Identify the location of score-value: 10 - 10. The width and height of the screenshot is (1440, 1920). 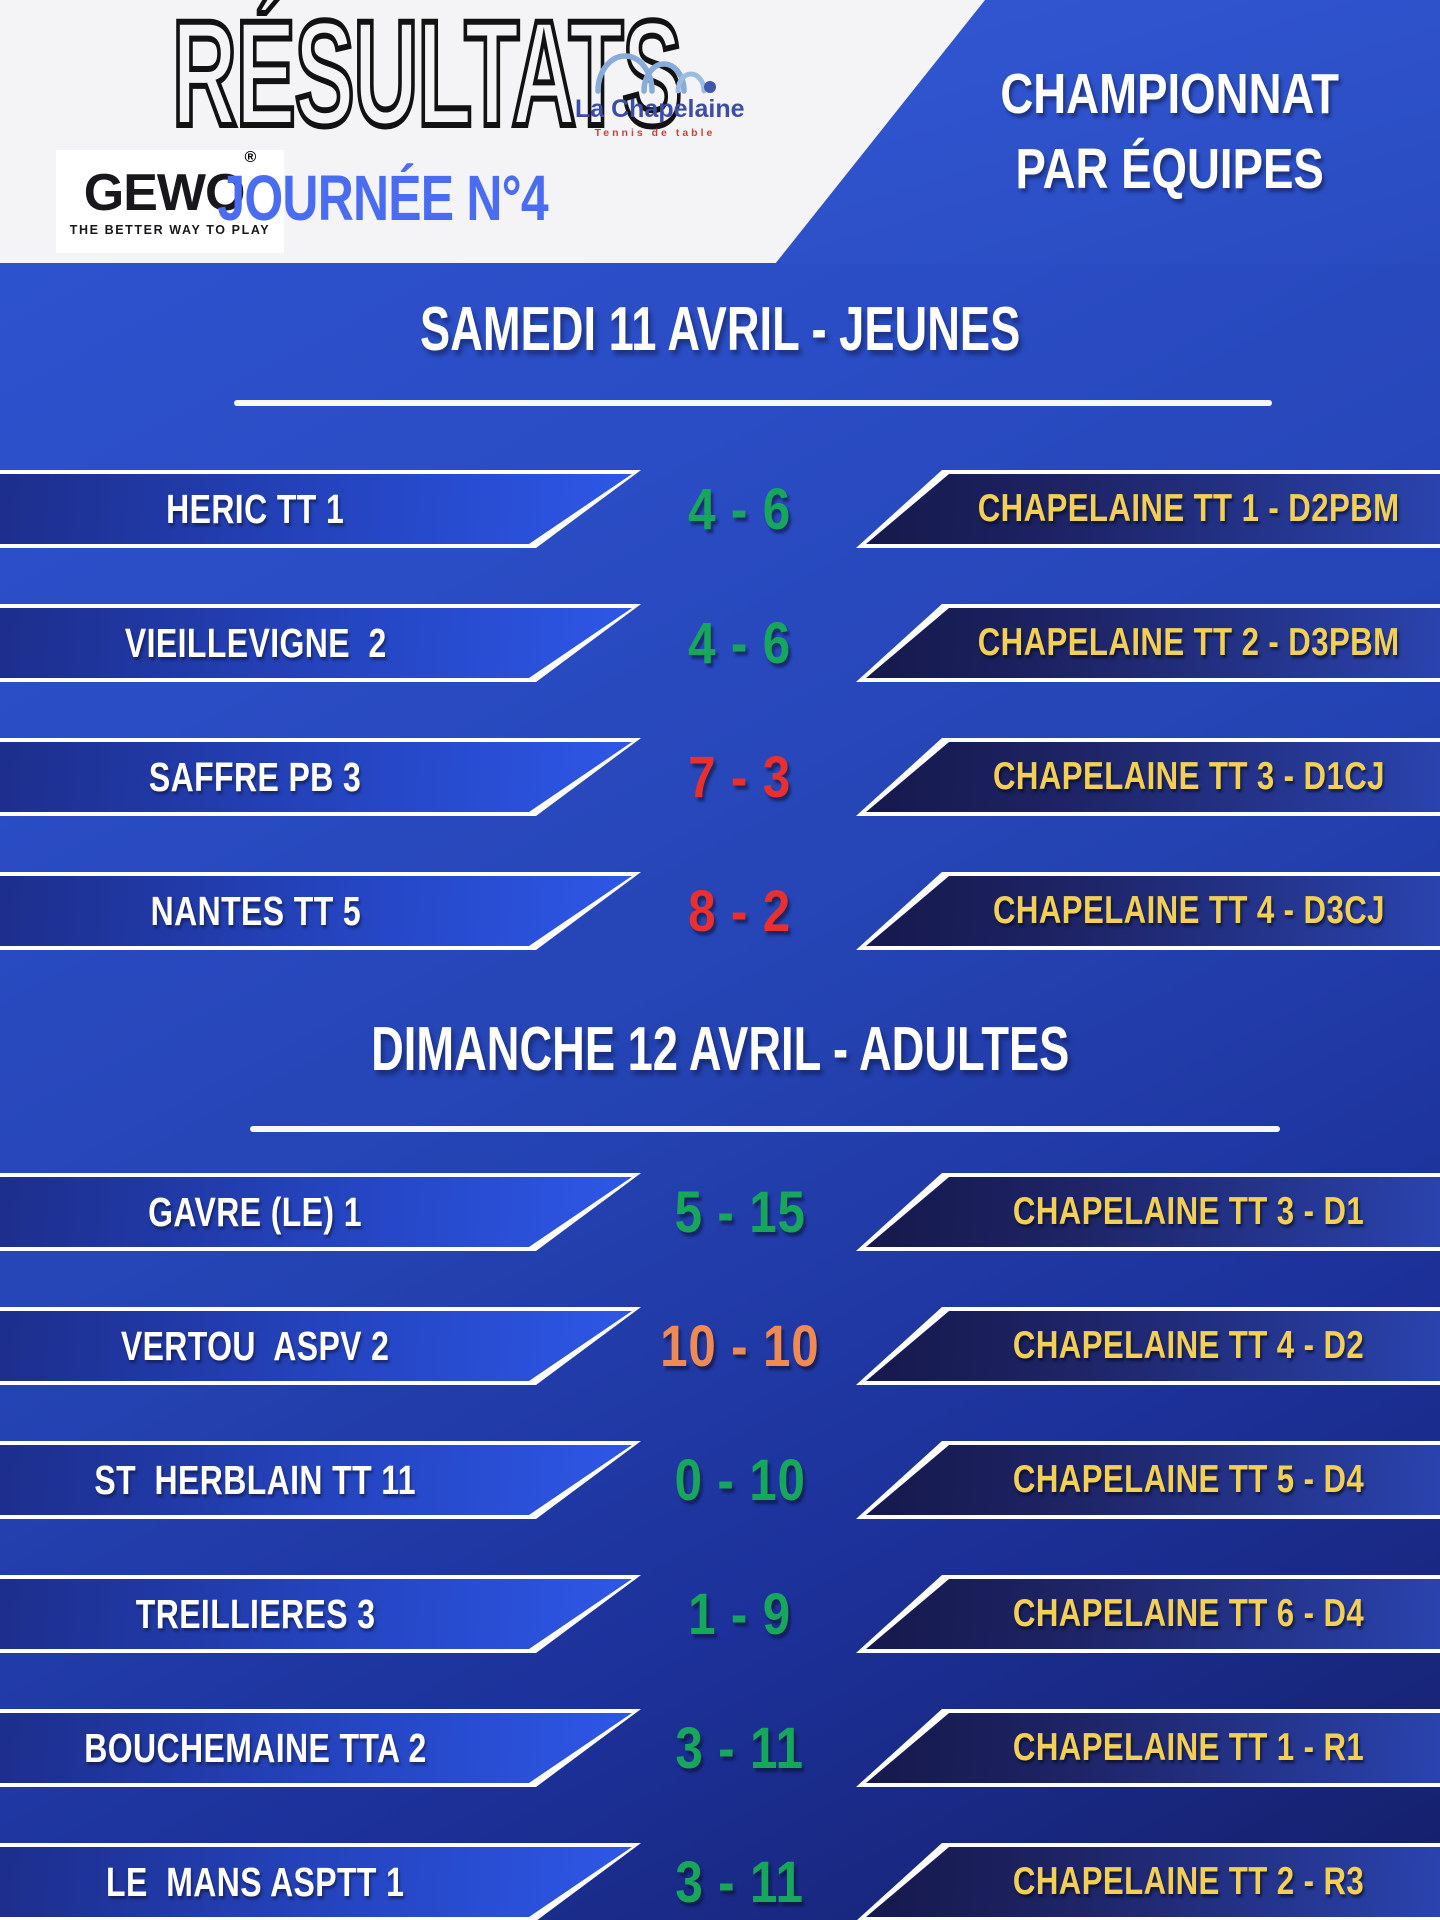
(740, 1346).